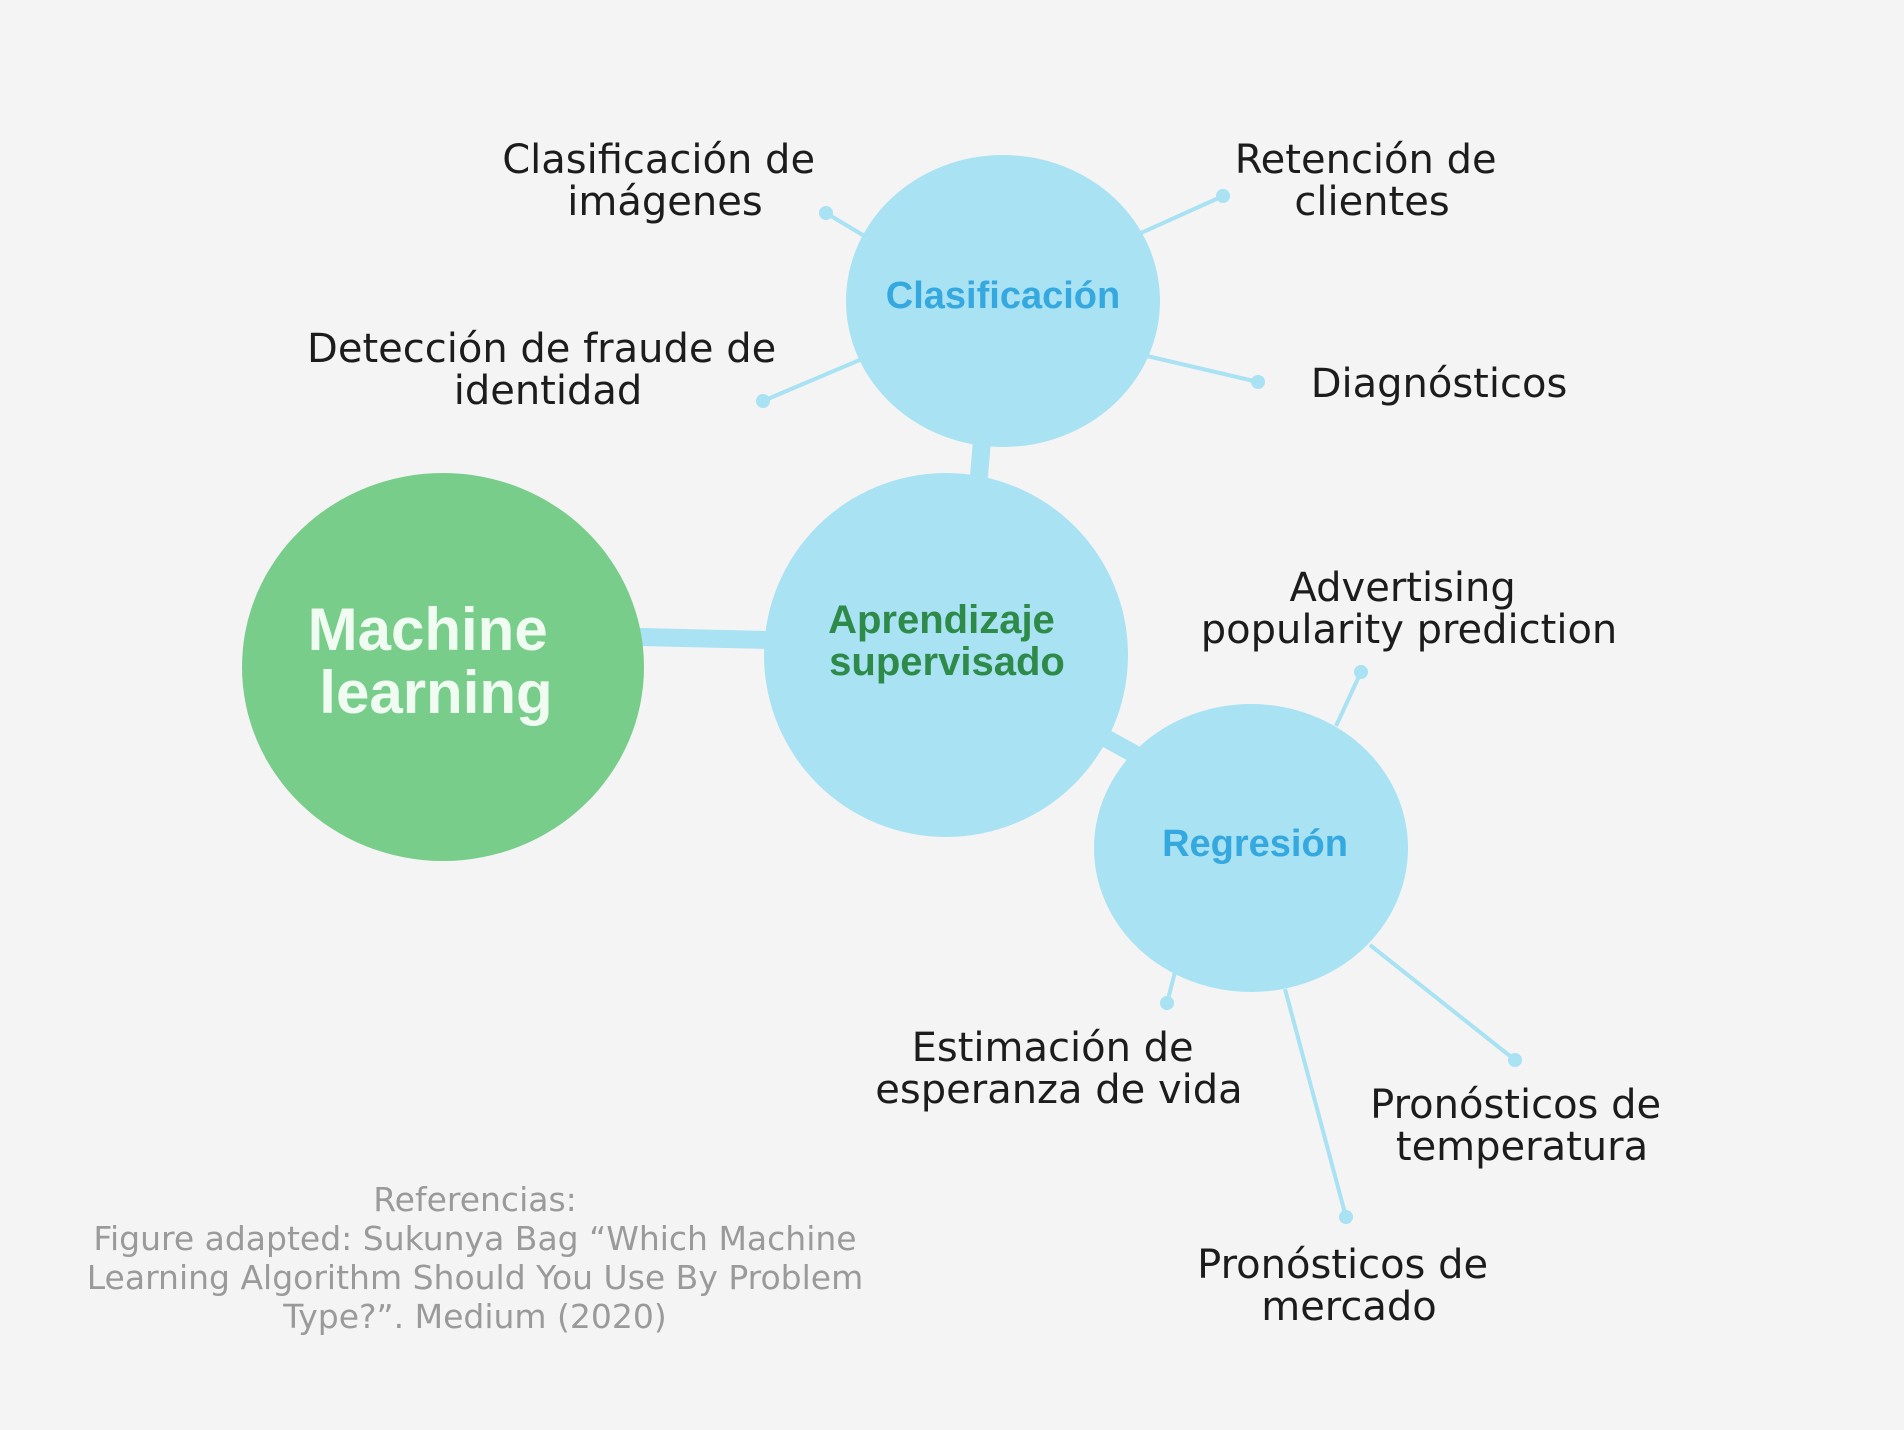  I want to click on dot-advertising, so click(1361, 672).